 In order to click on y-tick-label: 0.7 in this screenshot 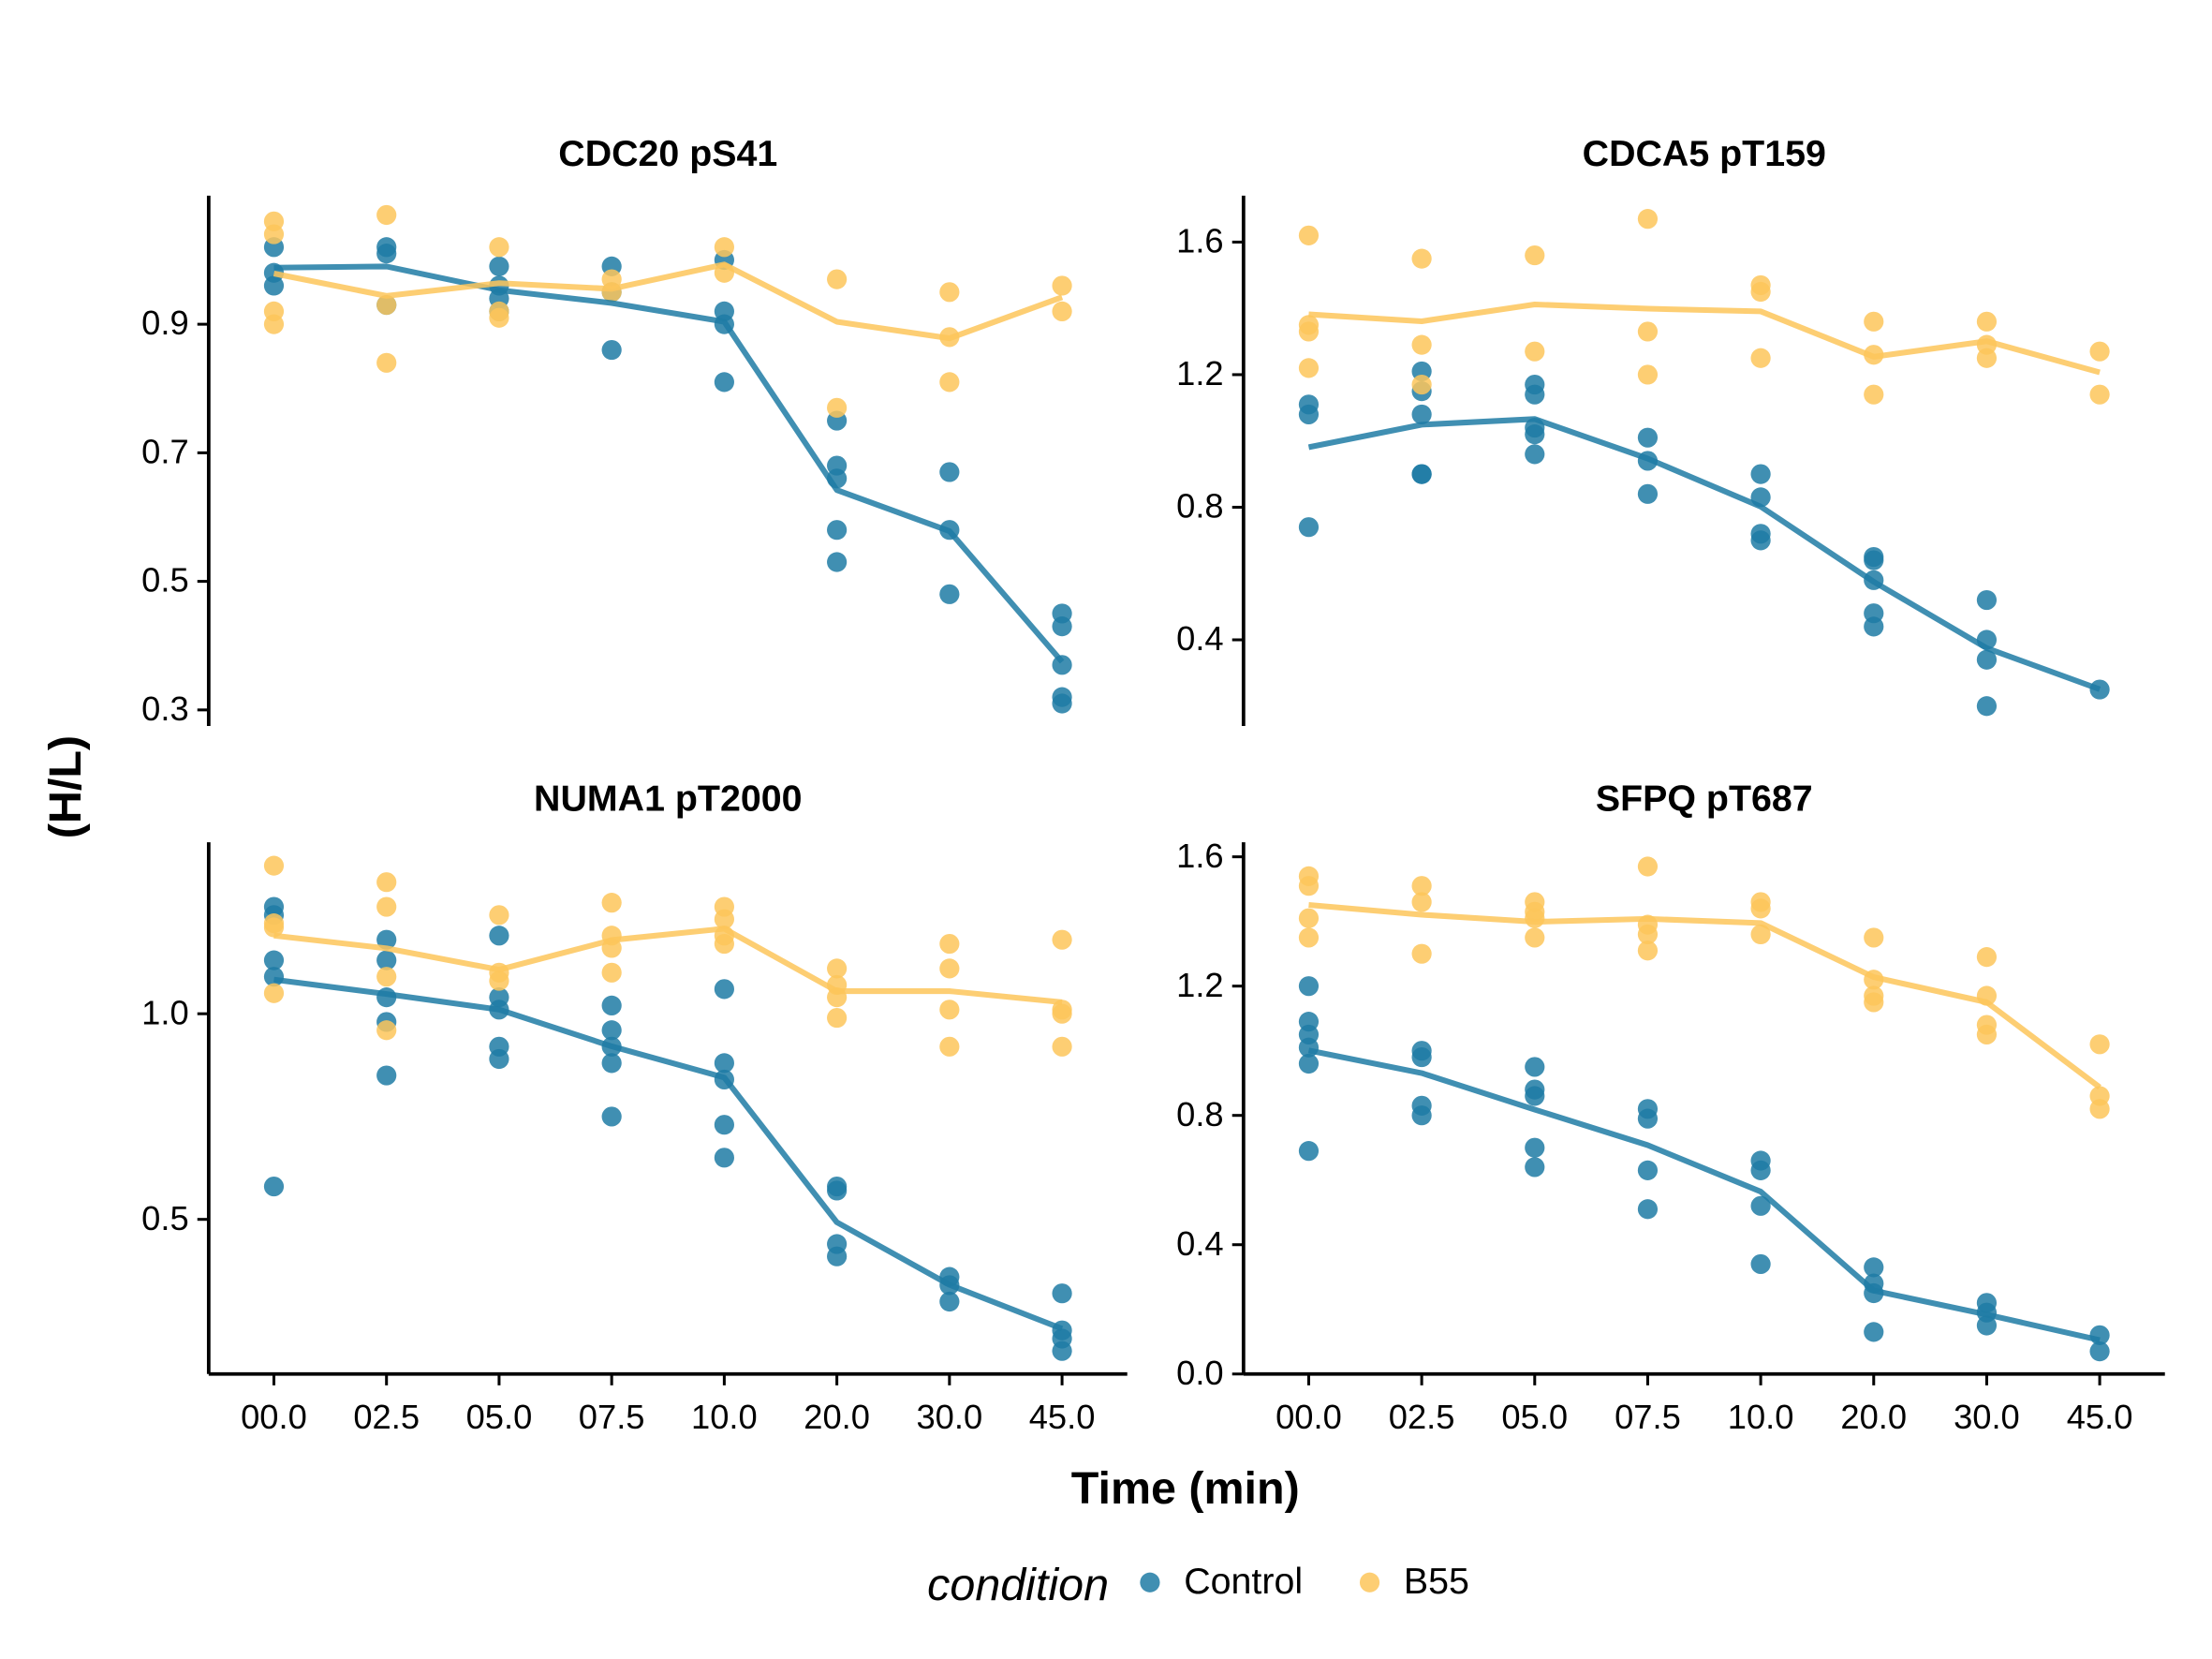, I will do `click(165, 451)`.